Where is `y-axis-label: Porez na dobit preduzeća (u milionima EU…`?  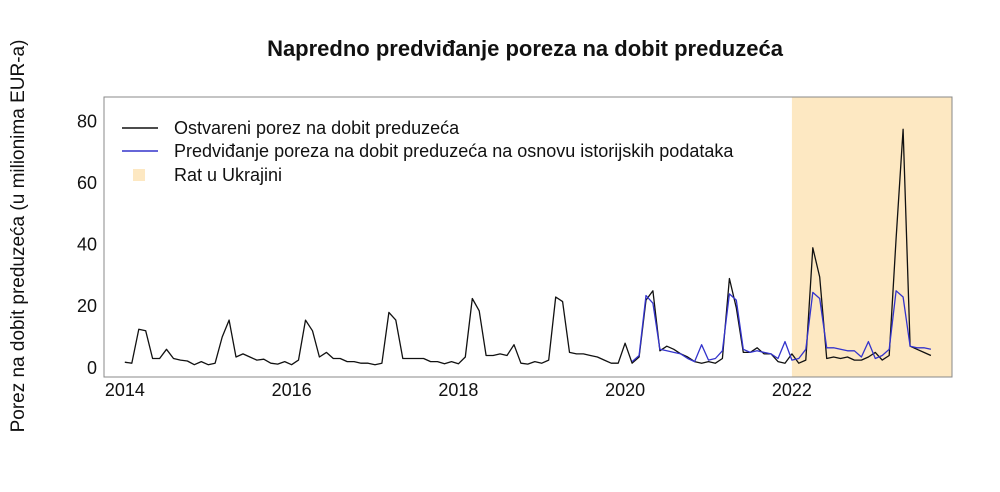 y-axis-label: Porez na dobit preduzeća (u milionima EU… is located at coordinates (18, 236).